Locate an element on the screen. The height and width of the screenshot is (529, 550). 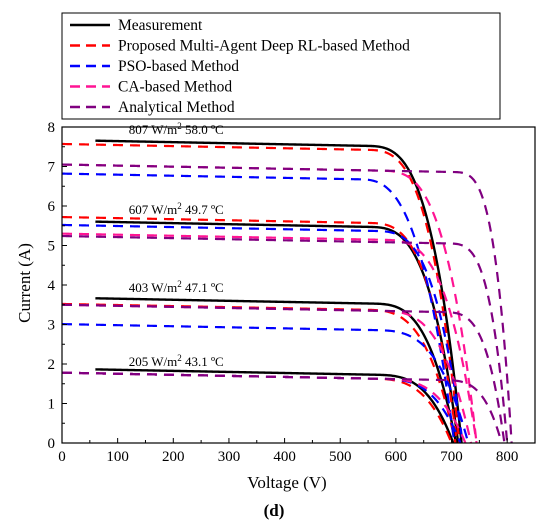
panel-label: (d) is located at coordinates (274, 510).